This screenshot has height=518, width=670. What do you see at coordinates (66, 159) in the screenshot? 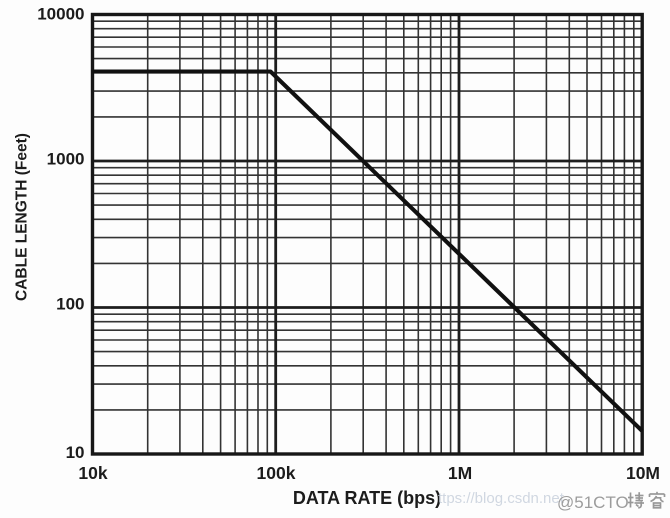
I see `svg-text: 1000` at bounding box center [66, 159].